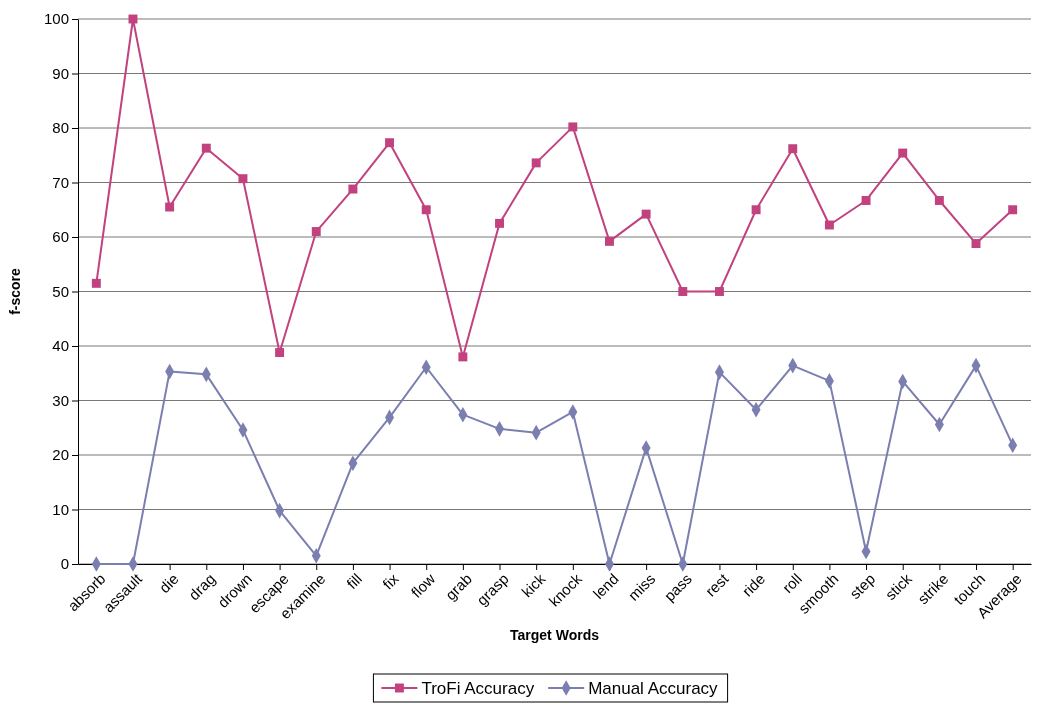  Describe the element at coordinates (56, 19) in the screenshot. I see `y-tick-label: 100` at that location.